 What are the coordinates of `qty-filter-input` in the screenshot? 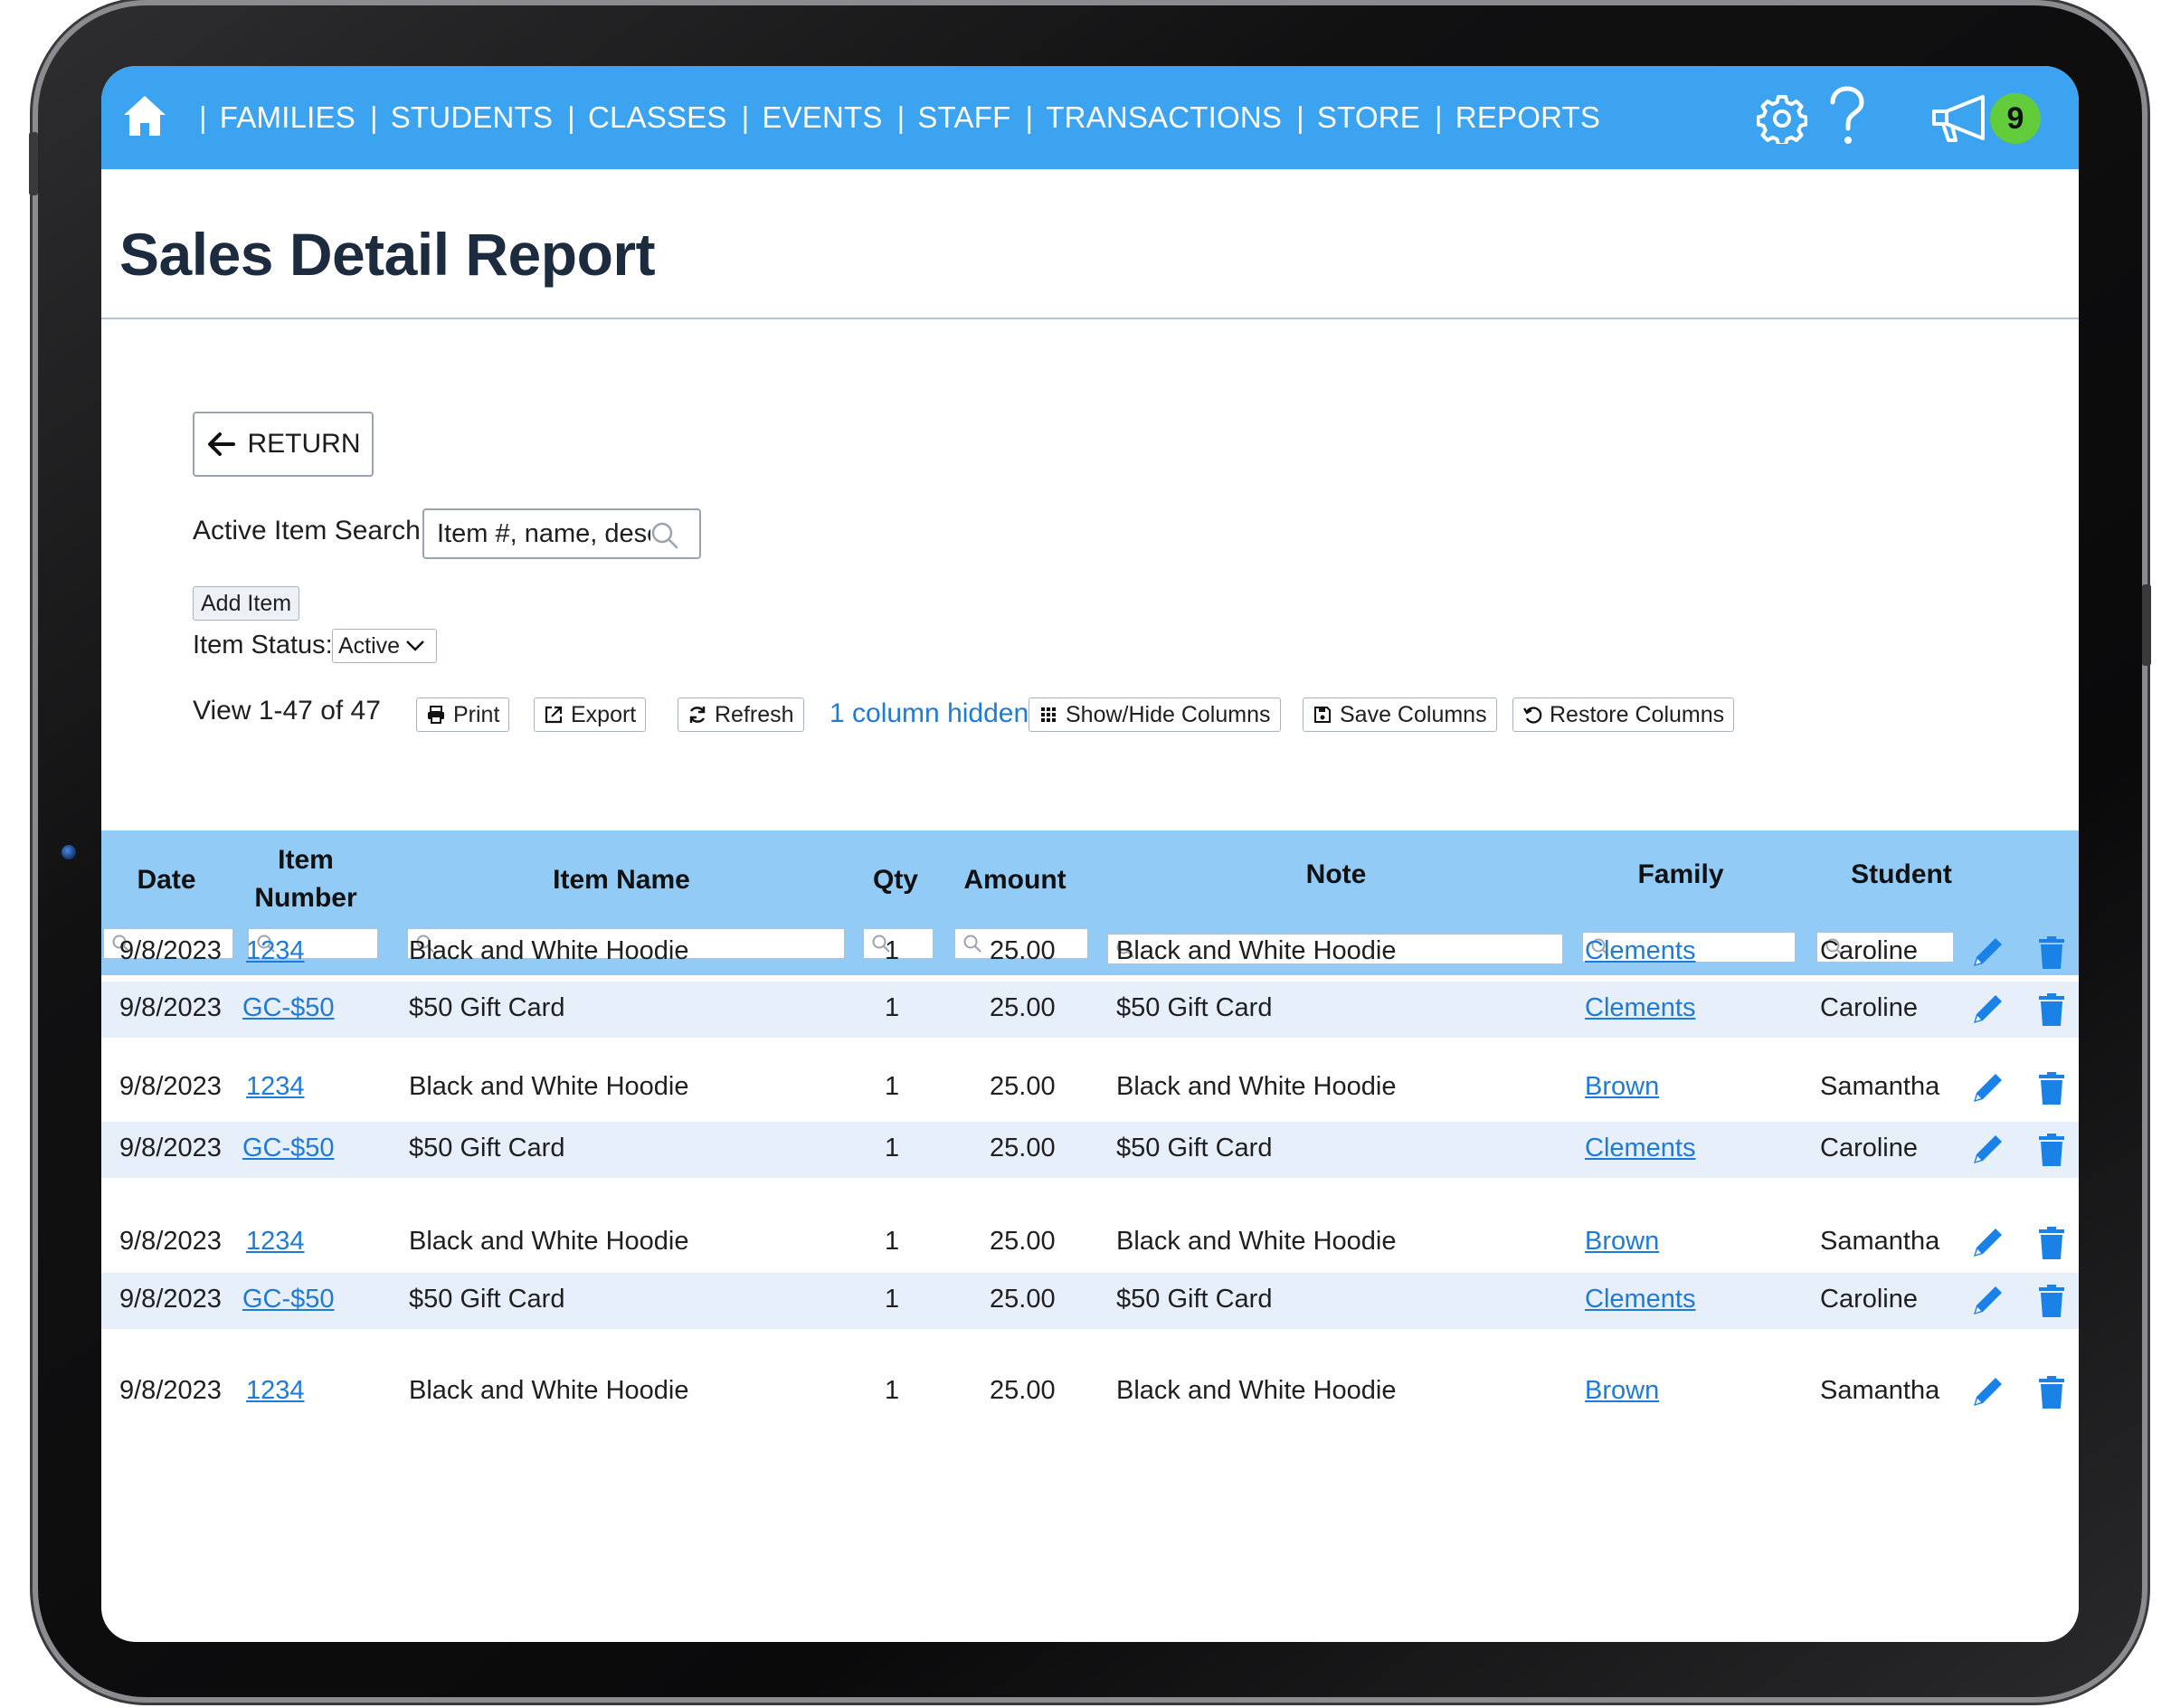 It's located at (898, 943).